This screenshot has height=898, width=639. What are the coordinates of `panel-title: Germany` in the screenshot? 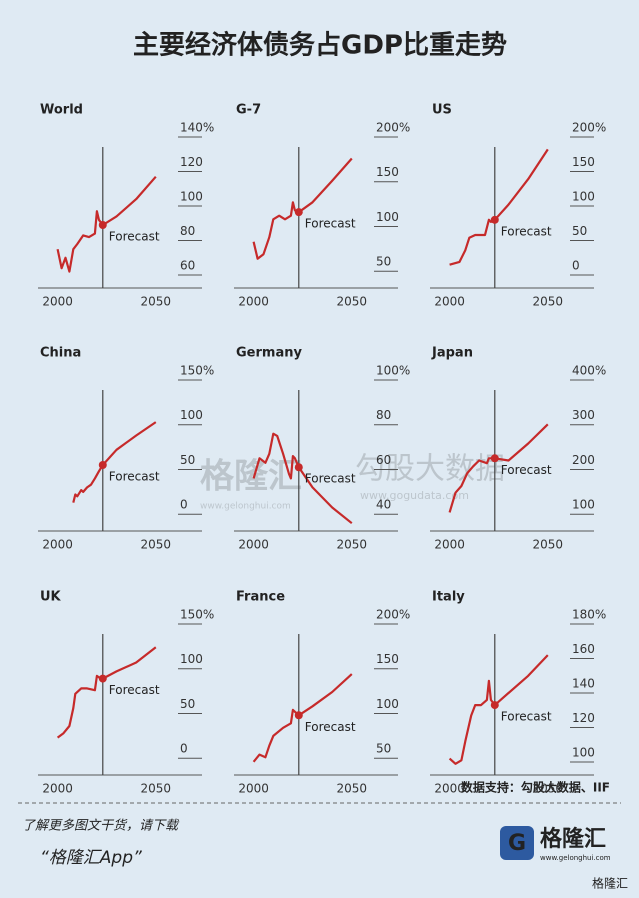 It's located at (269, 353).